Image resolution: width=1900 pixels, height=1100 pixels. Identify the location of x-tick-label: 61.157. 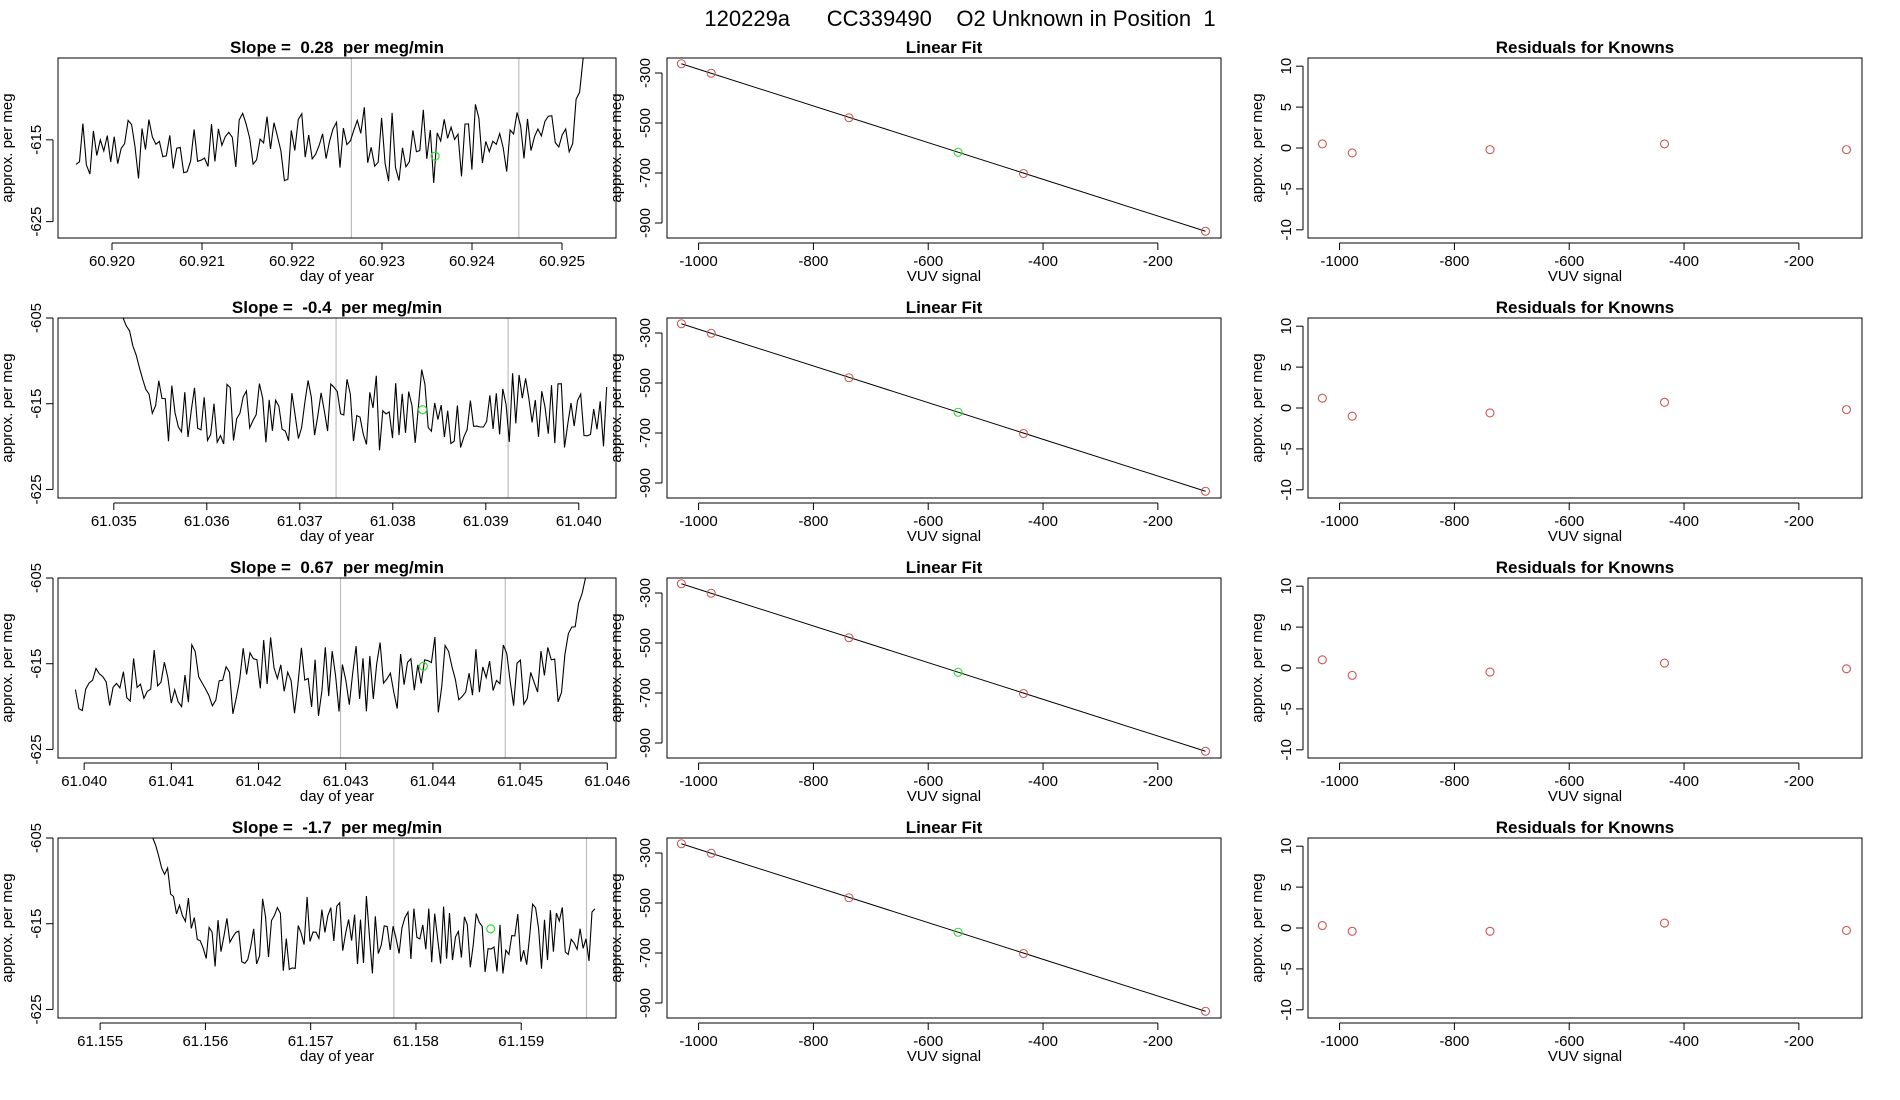
(311, 1041).